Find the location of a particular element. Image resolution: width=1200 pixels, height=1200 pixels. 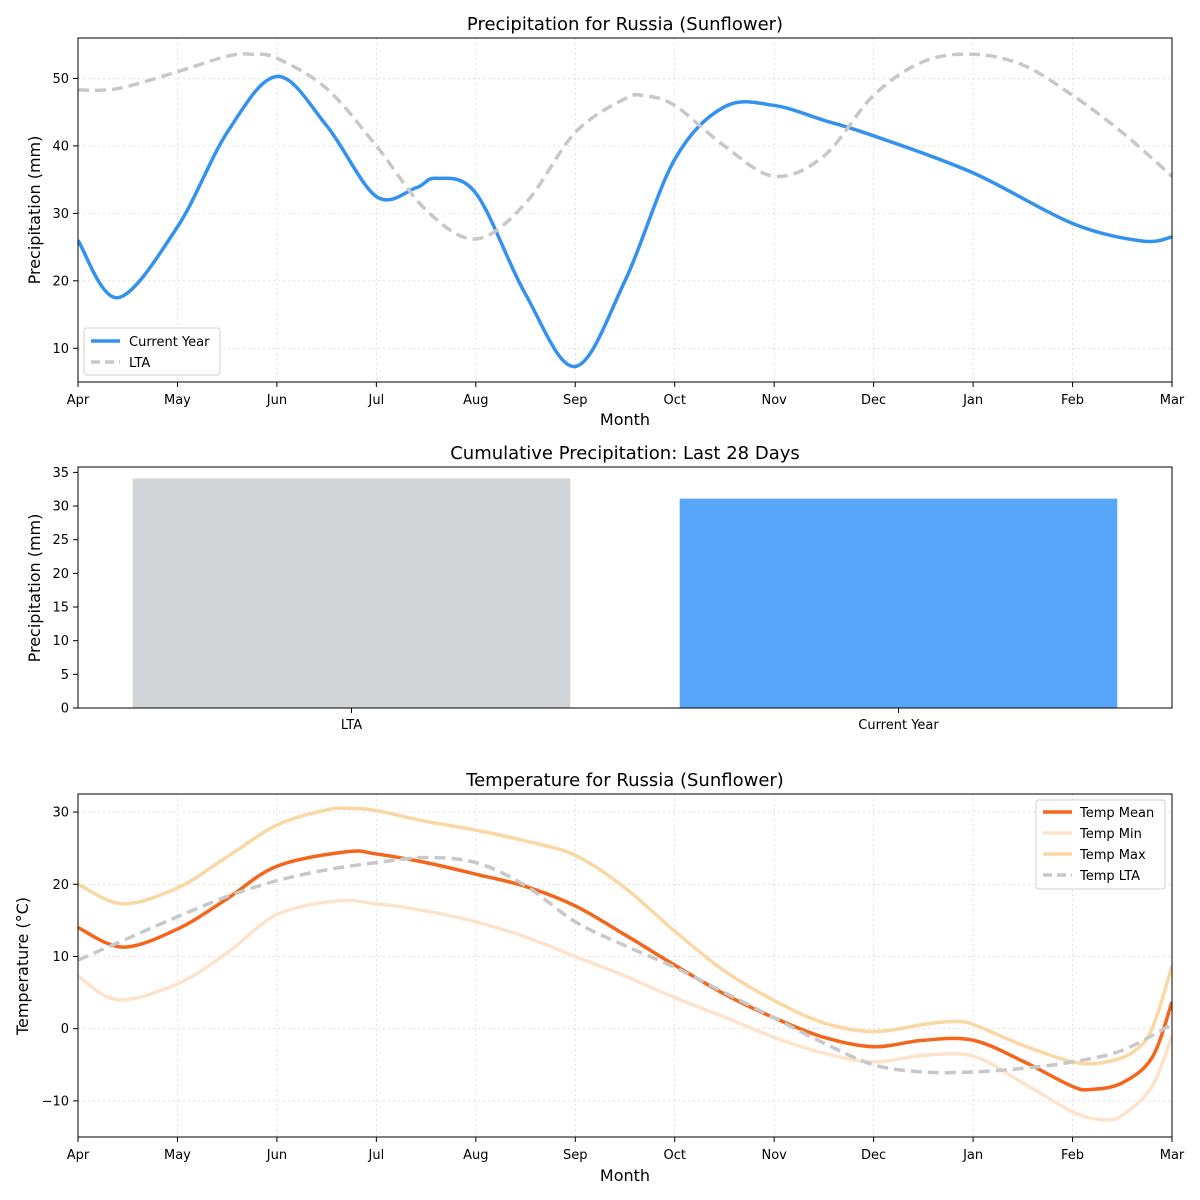

temp-legend: Temp Mean Temp Min Temp Max Temp LTA is located at coordinates (1100, 844).